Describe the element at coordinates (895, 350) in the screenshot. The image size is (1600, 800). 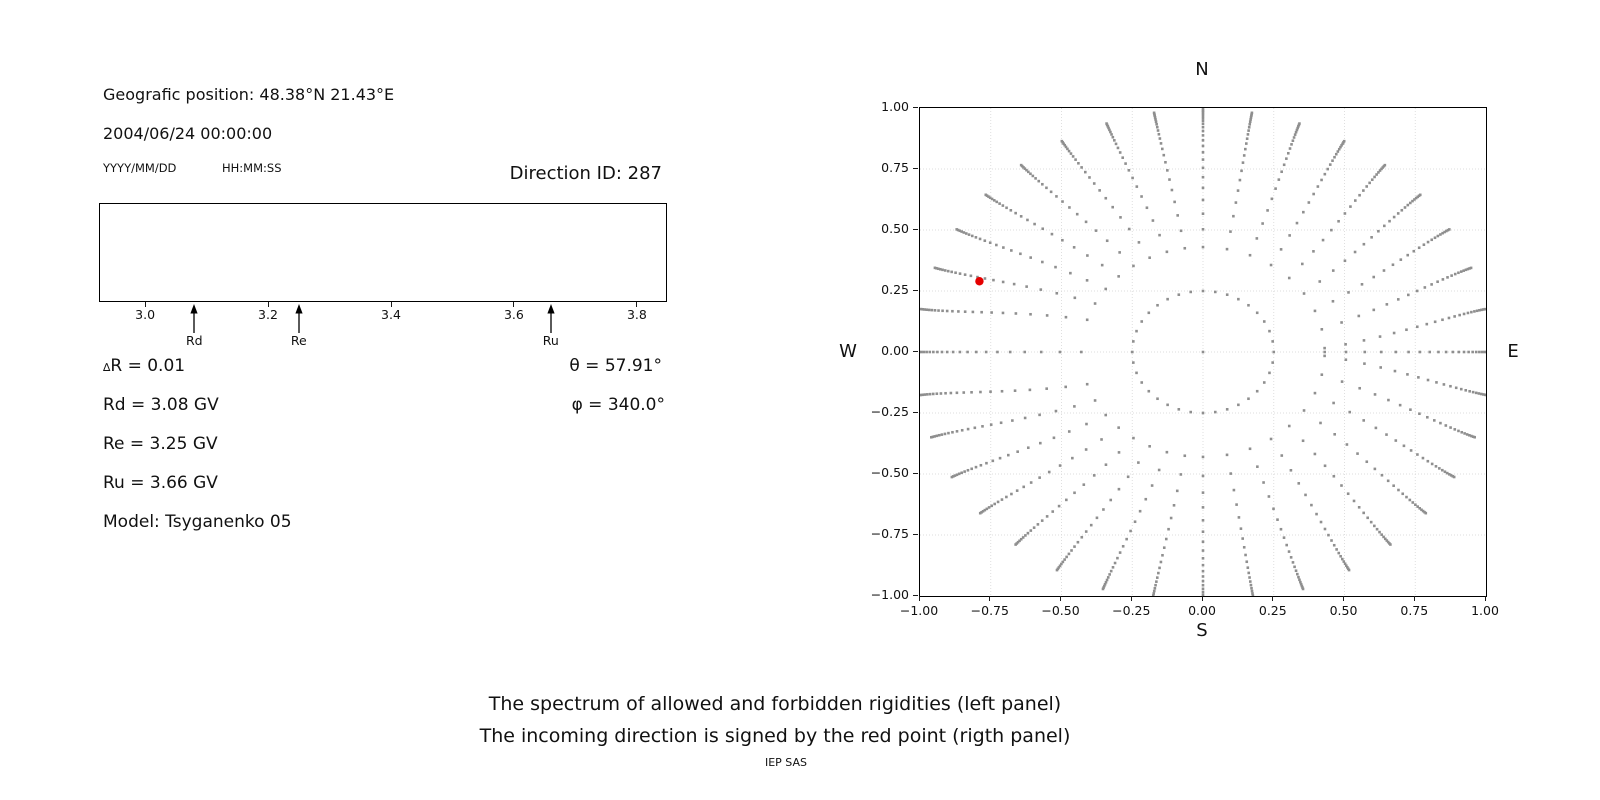
I see `y-axis-tick-label: 0.00` at that location.